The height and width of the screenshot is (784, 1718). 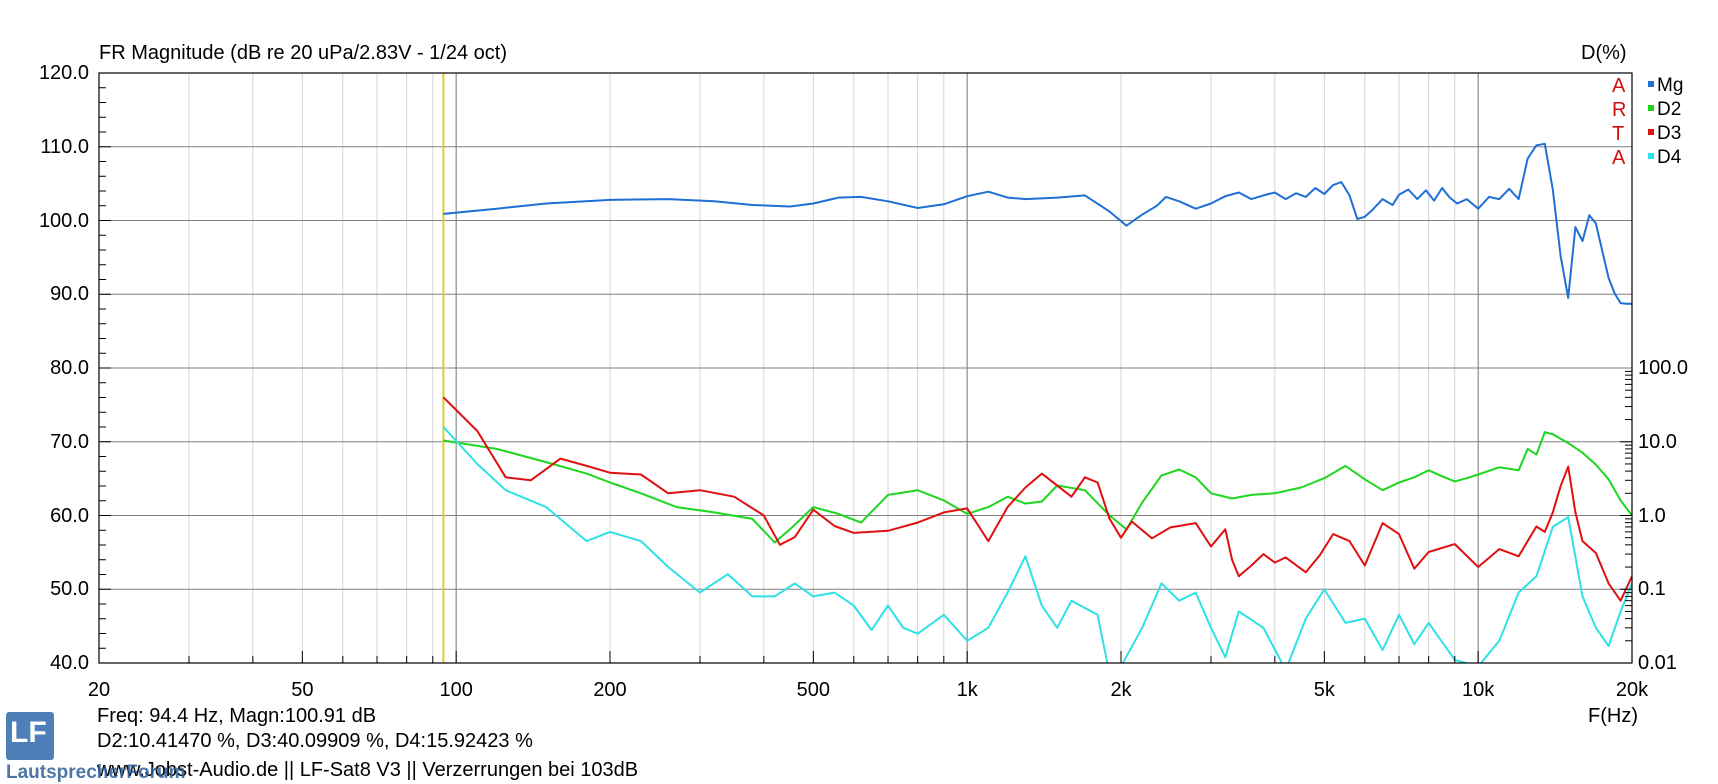 What do you see at coordinates (1604, 53) in the screenshot?
I see `right-axis-title: D(%)` at bounding box center [1604, 53].